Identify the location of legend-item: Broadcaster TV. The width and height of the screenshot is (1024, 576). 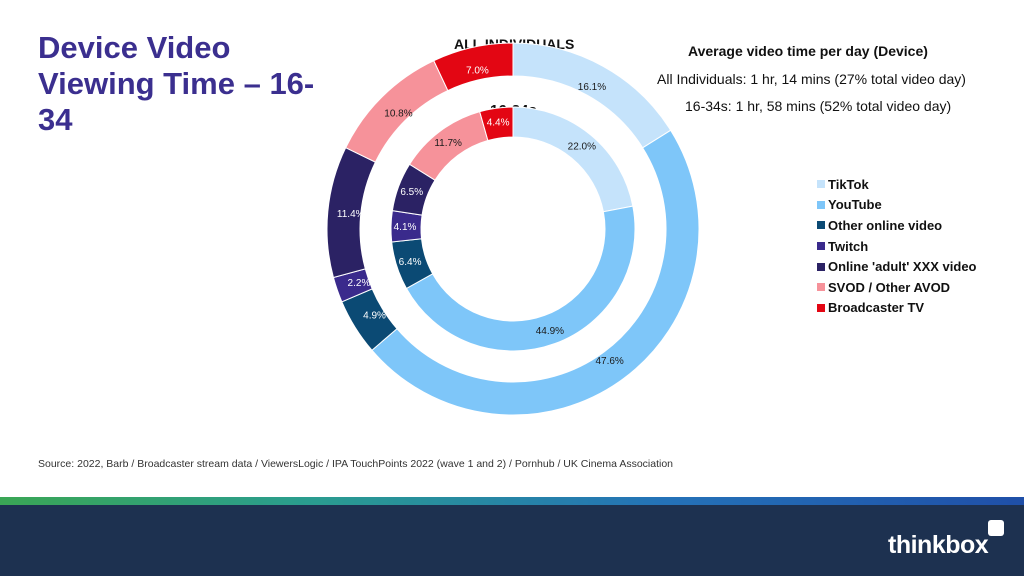
(896, 308).